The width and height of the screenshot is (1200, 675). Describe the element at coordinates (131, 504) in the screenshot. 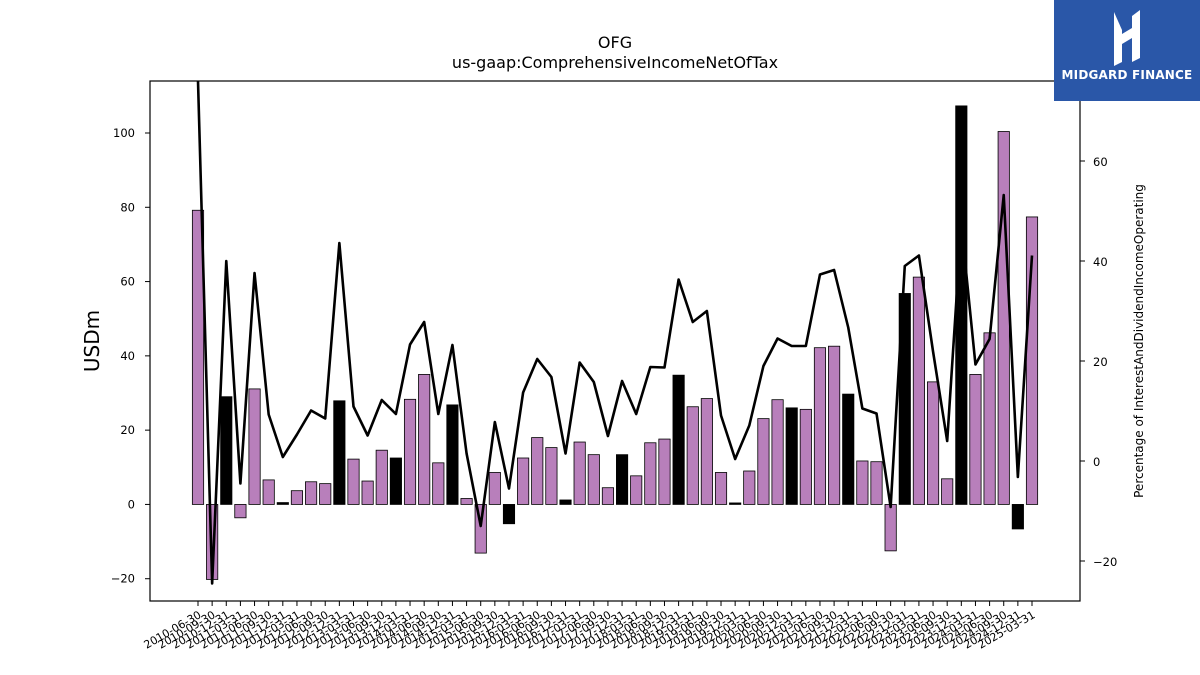

I see `y-tick-label: 0` at that location.